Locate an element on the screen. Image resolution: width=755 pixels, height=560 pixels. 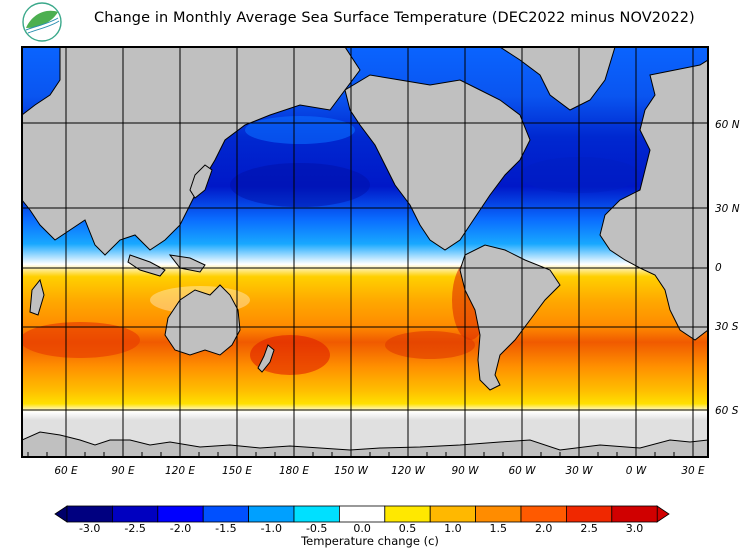
colorbar-under-arrow is located at coordinates (61, 514).